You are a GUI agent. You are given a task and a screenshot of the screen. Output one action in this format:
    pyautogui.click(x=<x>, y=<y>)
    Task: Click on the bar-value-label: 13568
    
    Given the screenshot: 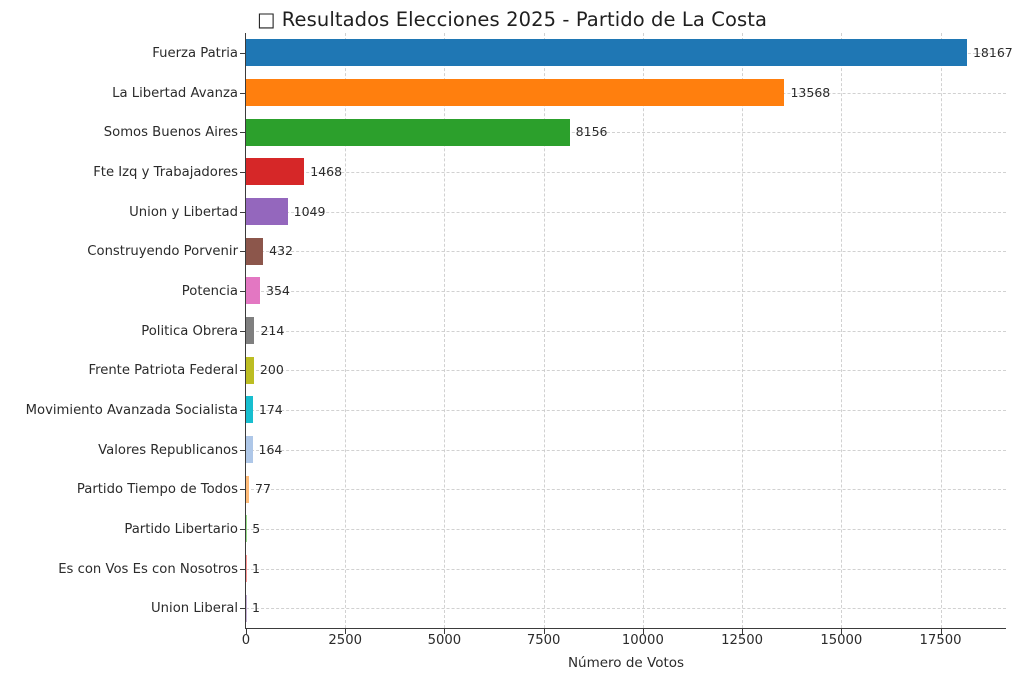 What is the action you would take?
    pyautogui.click(x=810, y=92)
    